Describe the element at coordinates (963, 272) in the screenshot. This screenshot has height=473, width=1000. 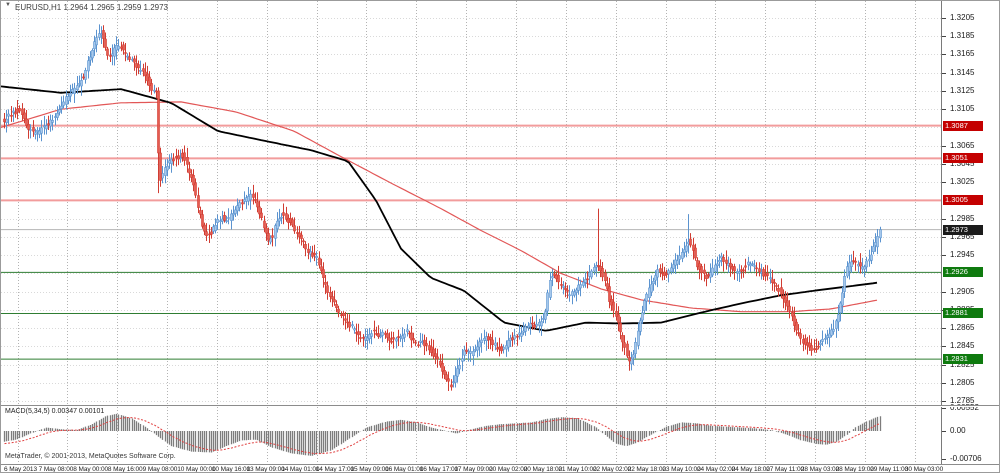
I see `price-level-badge: 1.2926` at that location.